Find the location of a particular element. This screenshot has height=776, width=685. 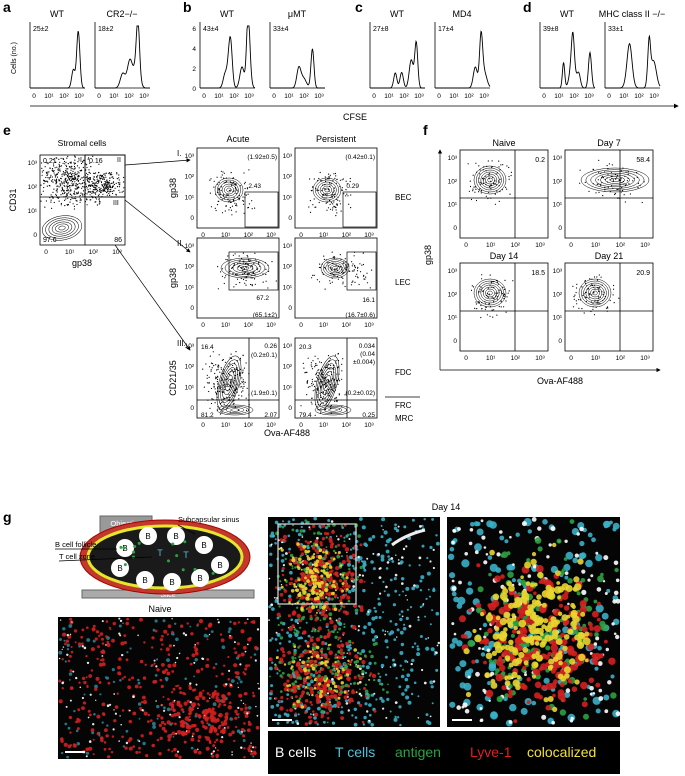

gate-value: (0.04 is located at coordinates (367, 354).